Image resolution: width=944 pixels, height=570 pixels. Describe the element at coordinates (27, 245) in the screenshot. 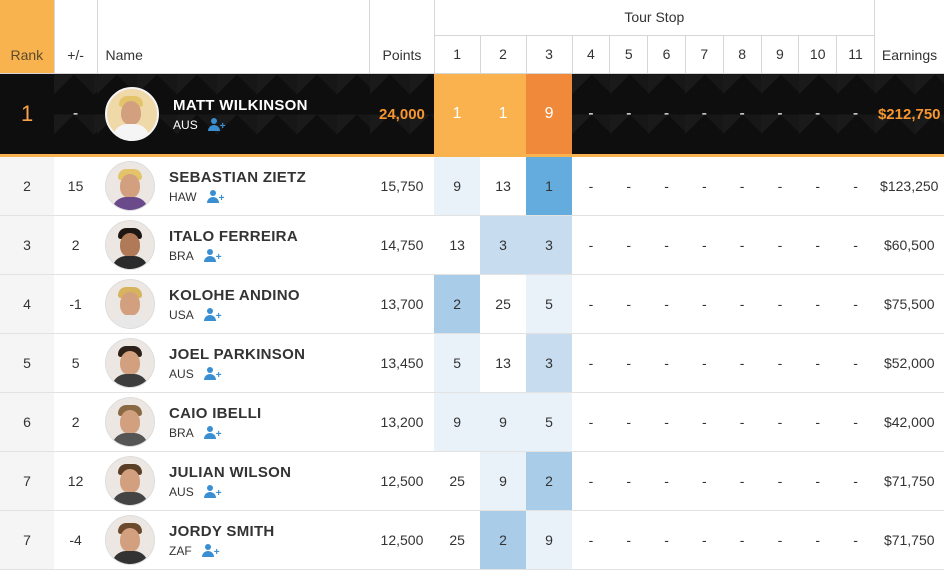

I see `rank-cell: 3` at that location.